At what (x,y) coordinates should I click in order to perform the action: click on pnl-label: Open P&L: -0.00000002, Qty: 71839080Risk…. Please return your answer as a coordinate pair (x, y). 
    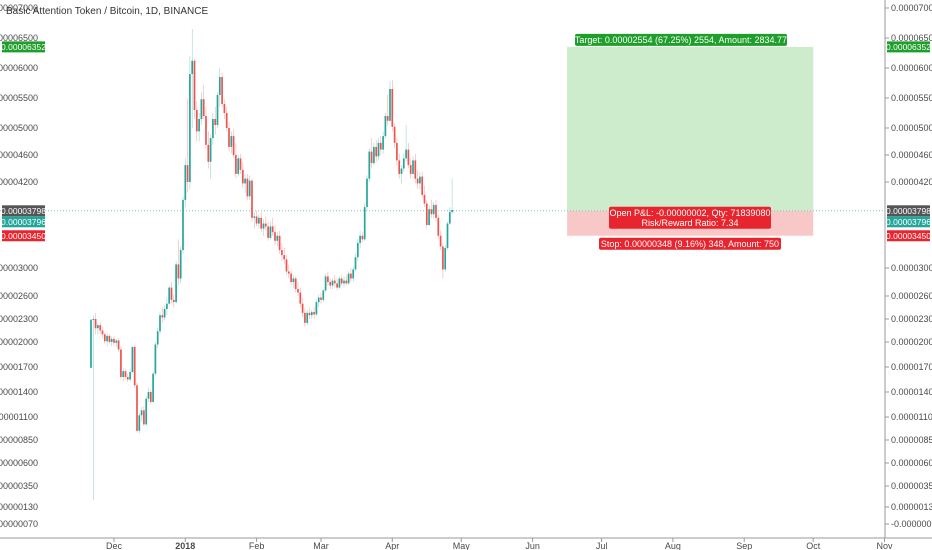
    Looking at the image, I should click on (690, 217).